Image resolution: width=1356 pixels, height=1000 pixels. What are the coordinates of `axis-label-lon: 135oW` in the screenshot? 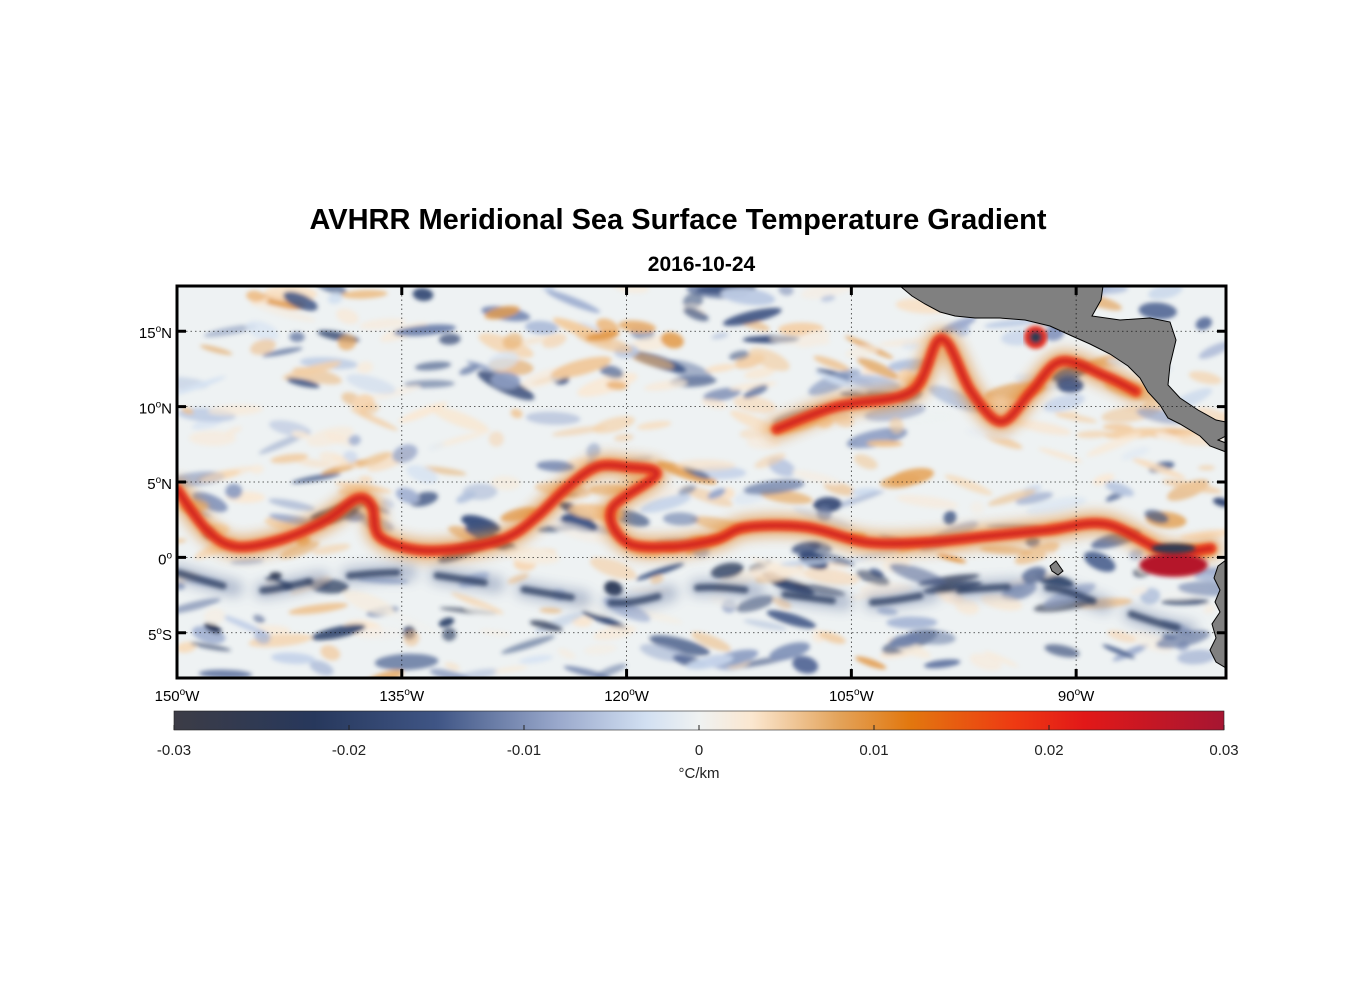 It's located at (402, 696).